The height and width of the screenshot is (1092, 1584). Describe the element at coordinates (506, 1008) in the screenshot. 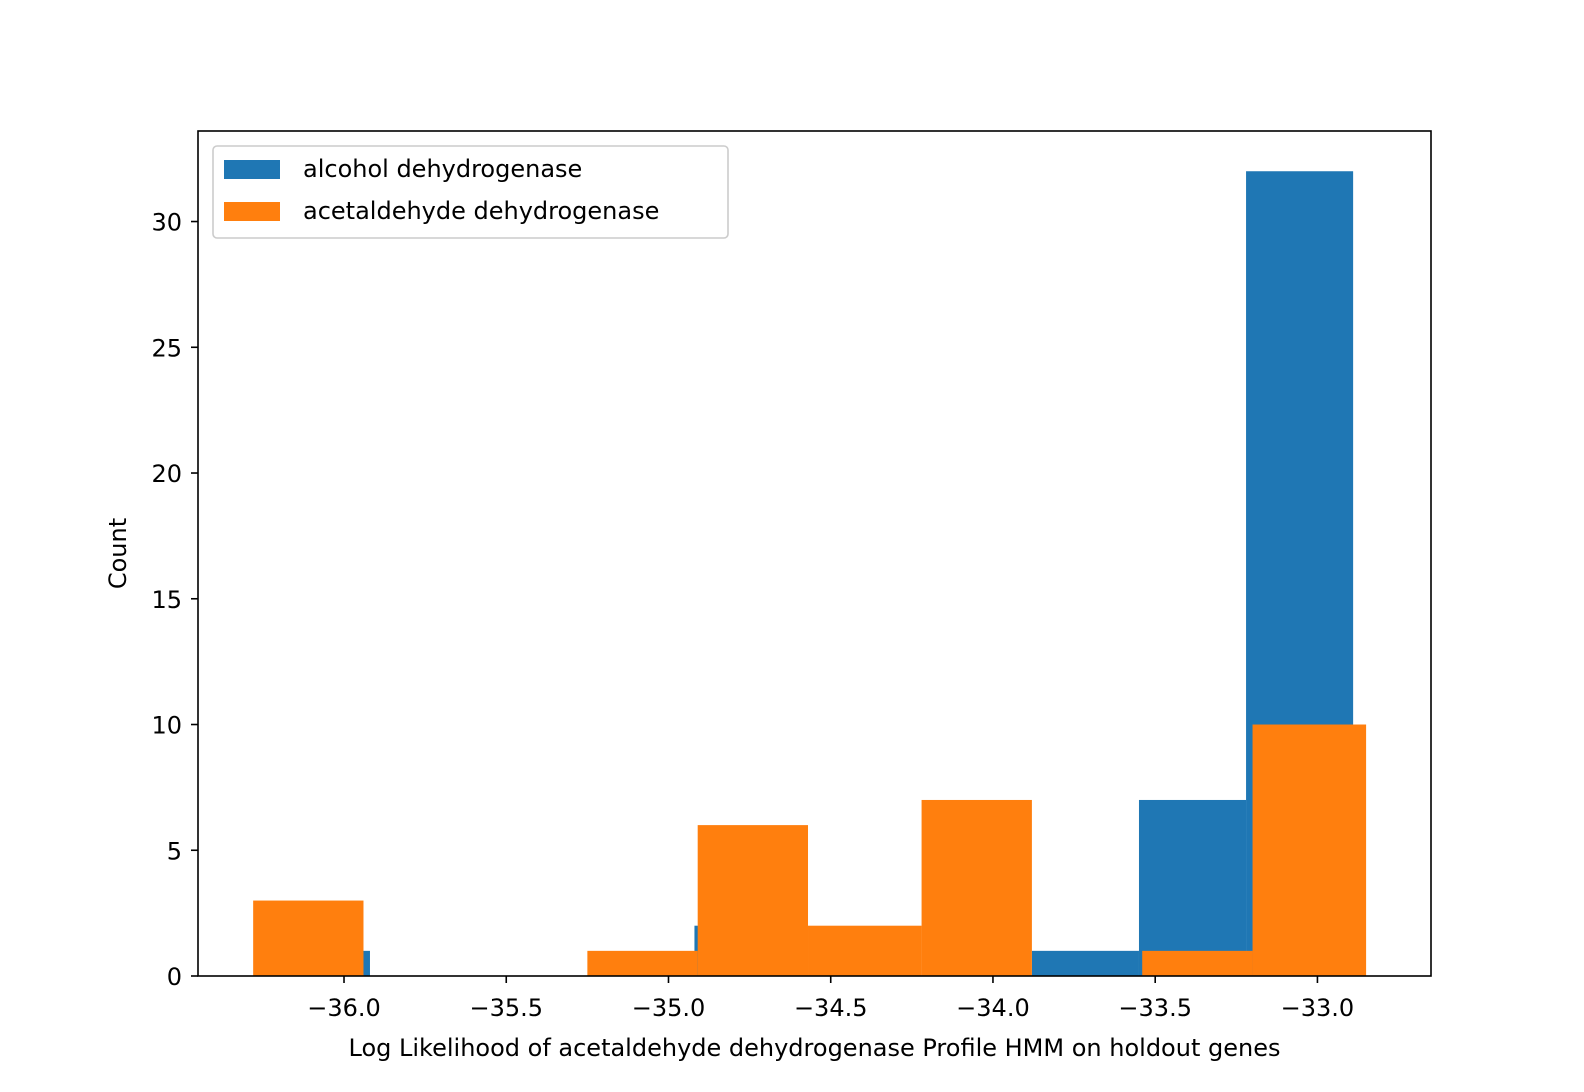

I see `x-tick-label: −35.5` at that location.